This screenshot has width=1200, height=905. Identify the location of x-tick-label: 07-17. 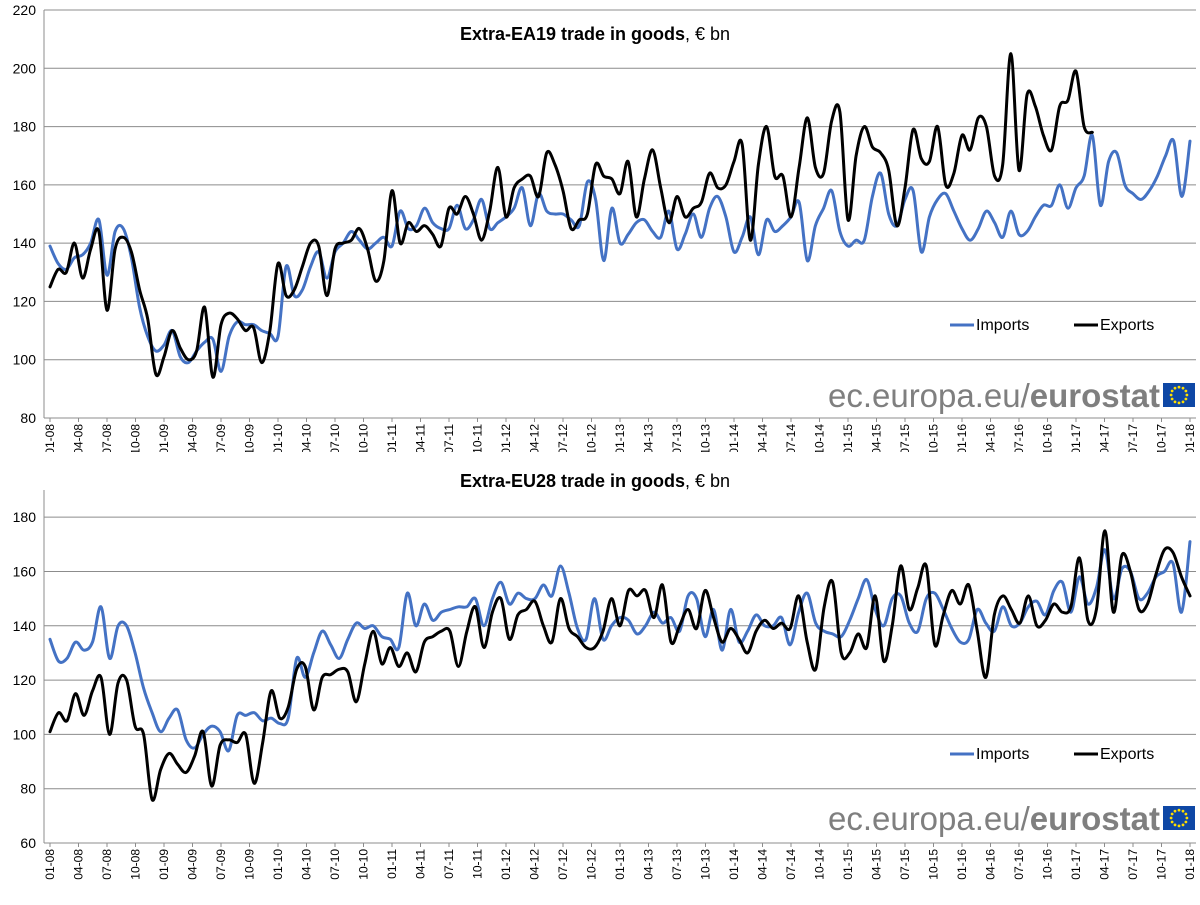
(1133, 438).